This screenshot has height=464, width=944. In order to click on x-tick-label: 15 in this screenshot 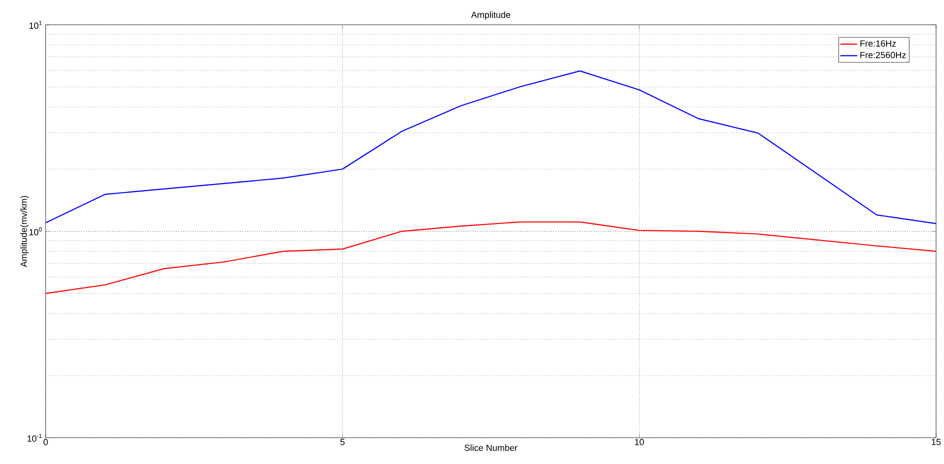, I will do `click(936, 442)`.